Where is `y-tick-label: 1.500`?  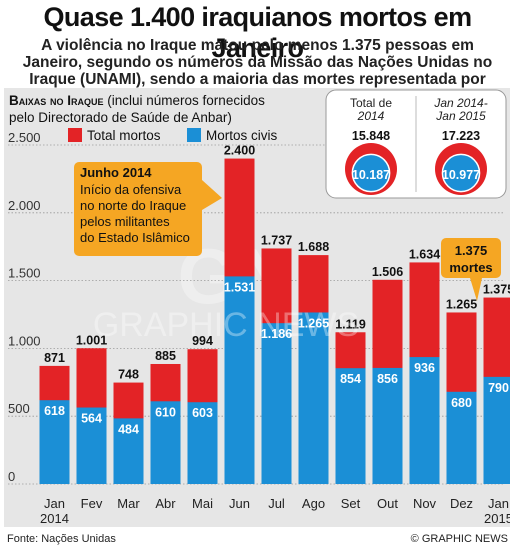 y-tick-label: 1.500 is located at coordinates (24, 273).